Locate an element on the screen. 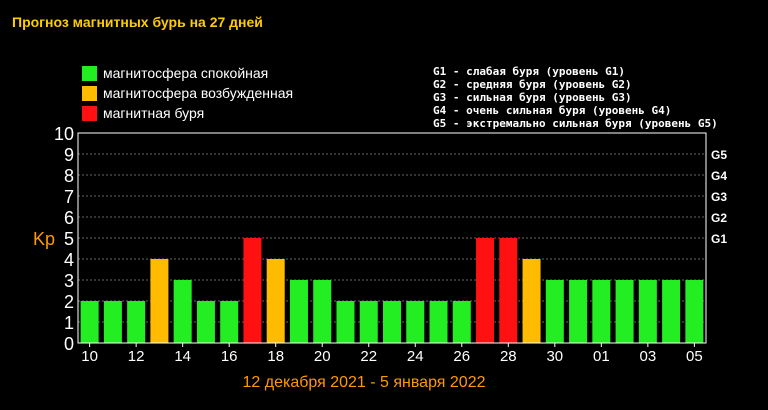  legend-label-storm: магнитная буря is located at coordinates (154, 113).